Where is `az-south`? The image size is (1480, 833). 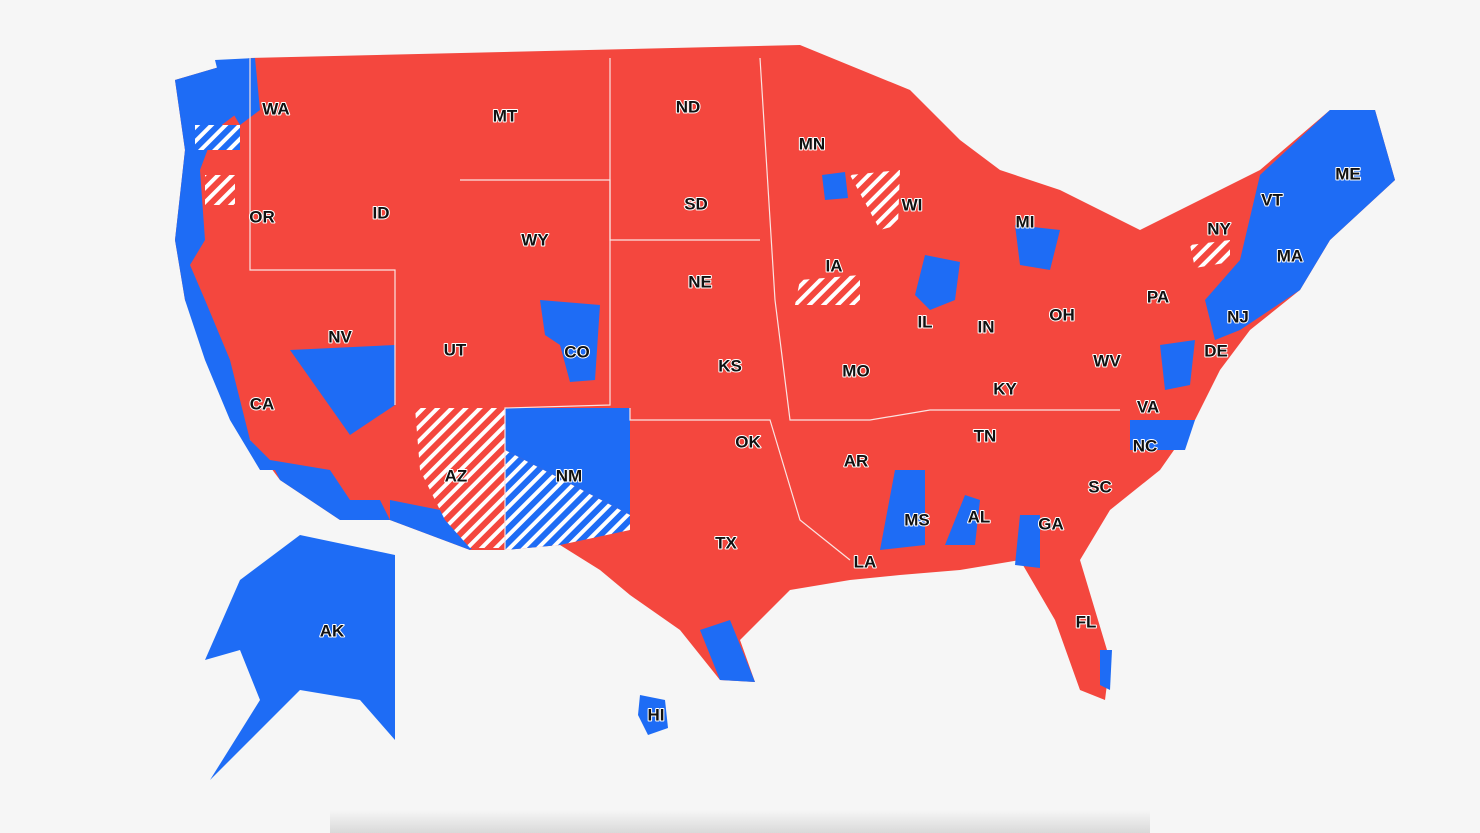 az-south is located at coordinates (432, 525).